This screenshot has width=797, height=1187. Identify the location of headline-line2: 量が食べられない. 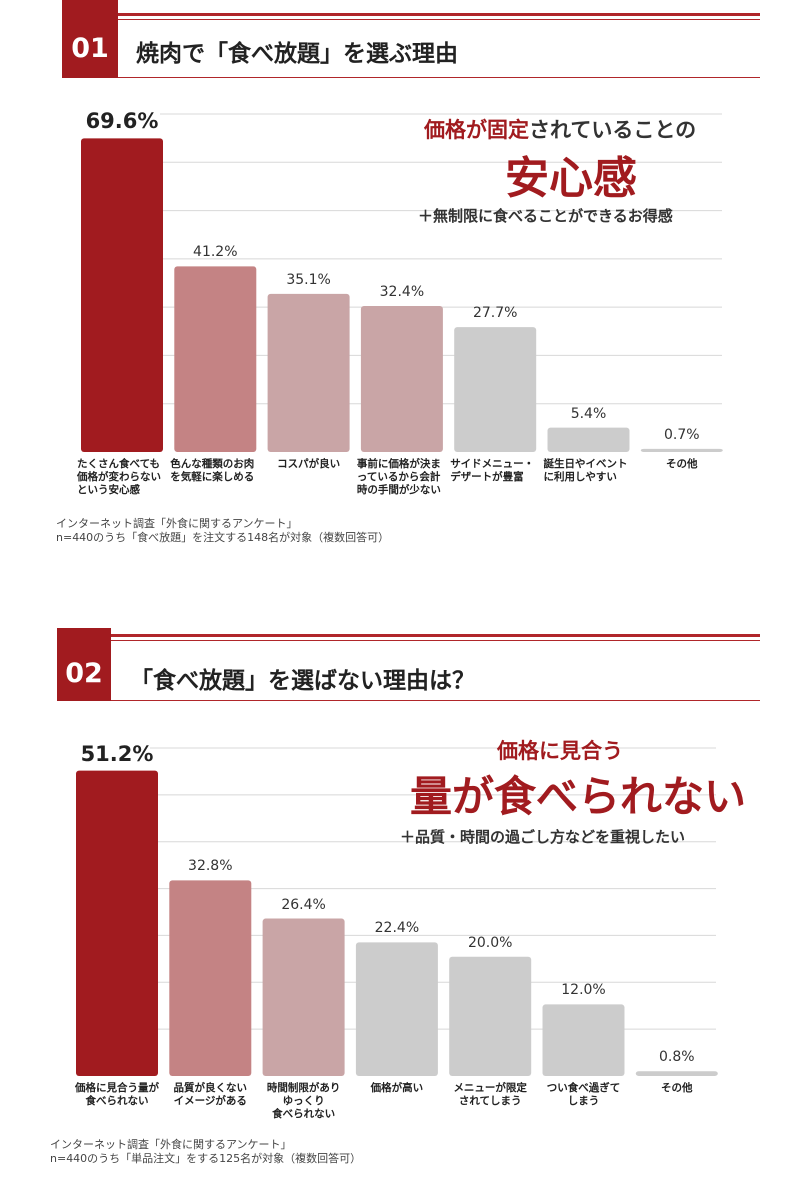
(578, 796).